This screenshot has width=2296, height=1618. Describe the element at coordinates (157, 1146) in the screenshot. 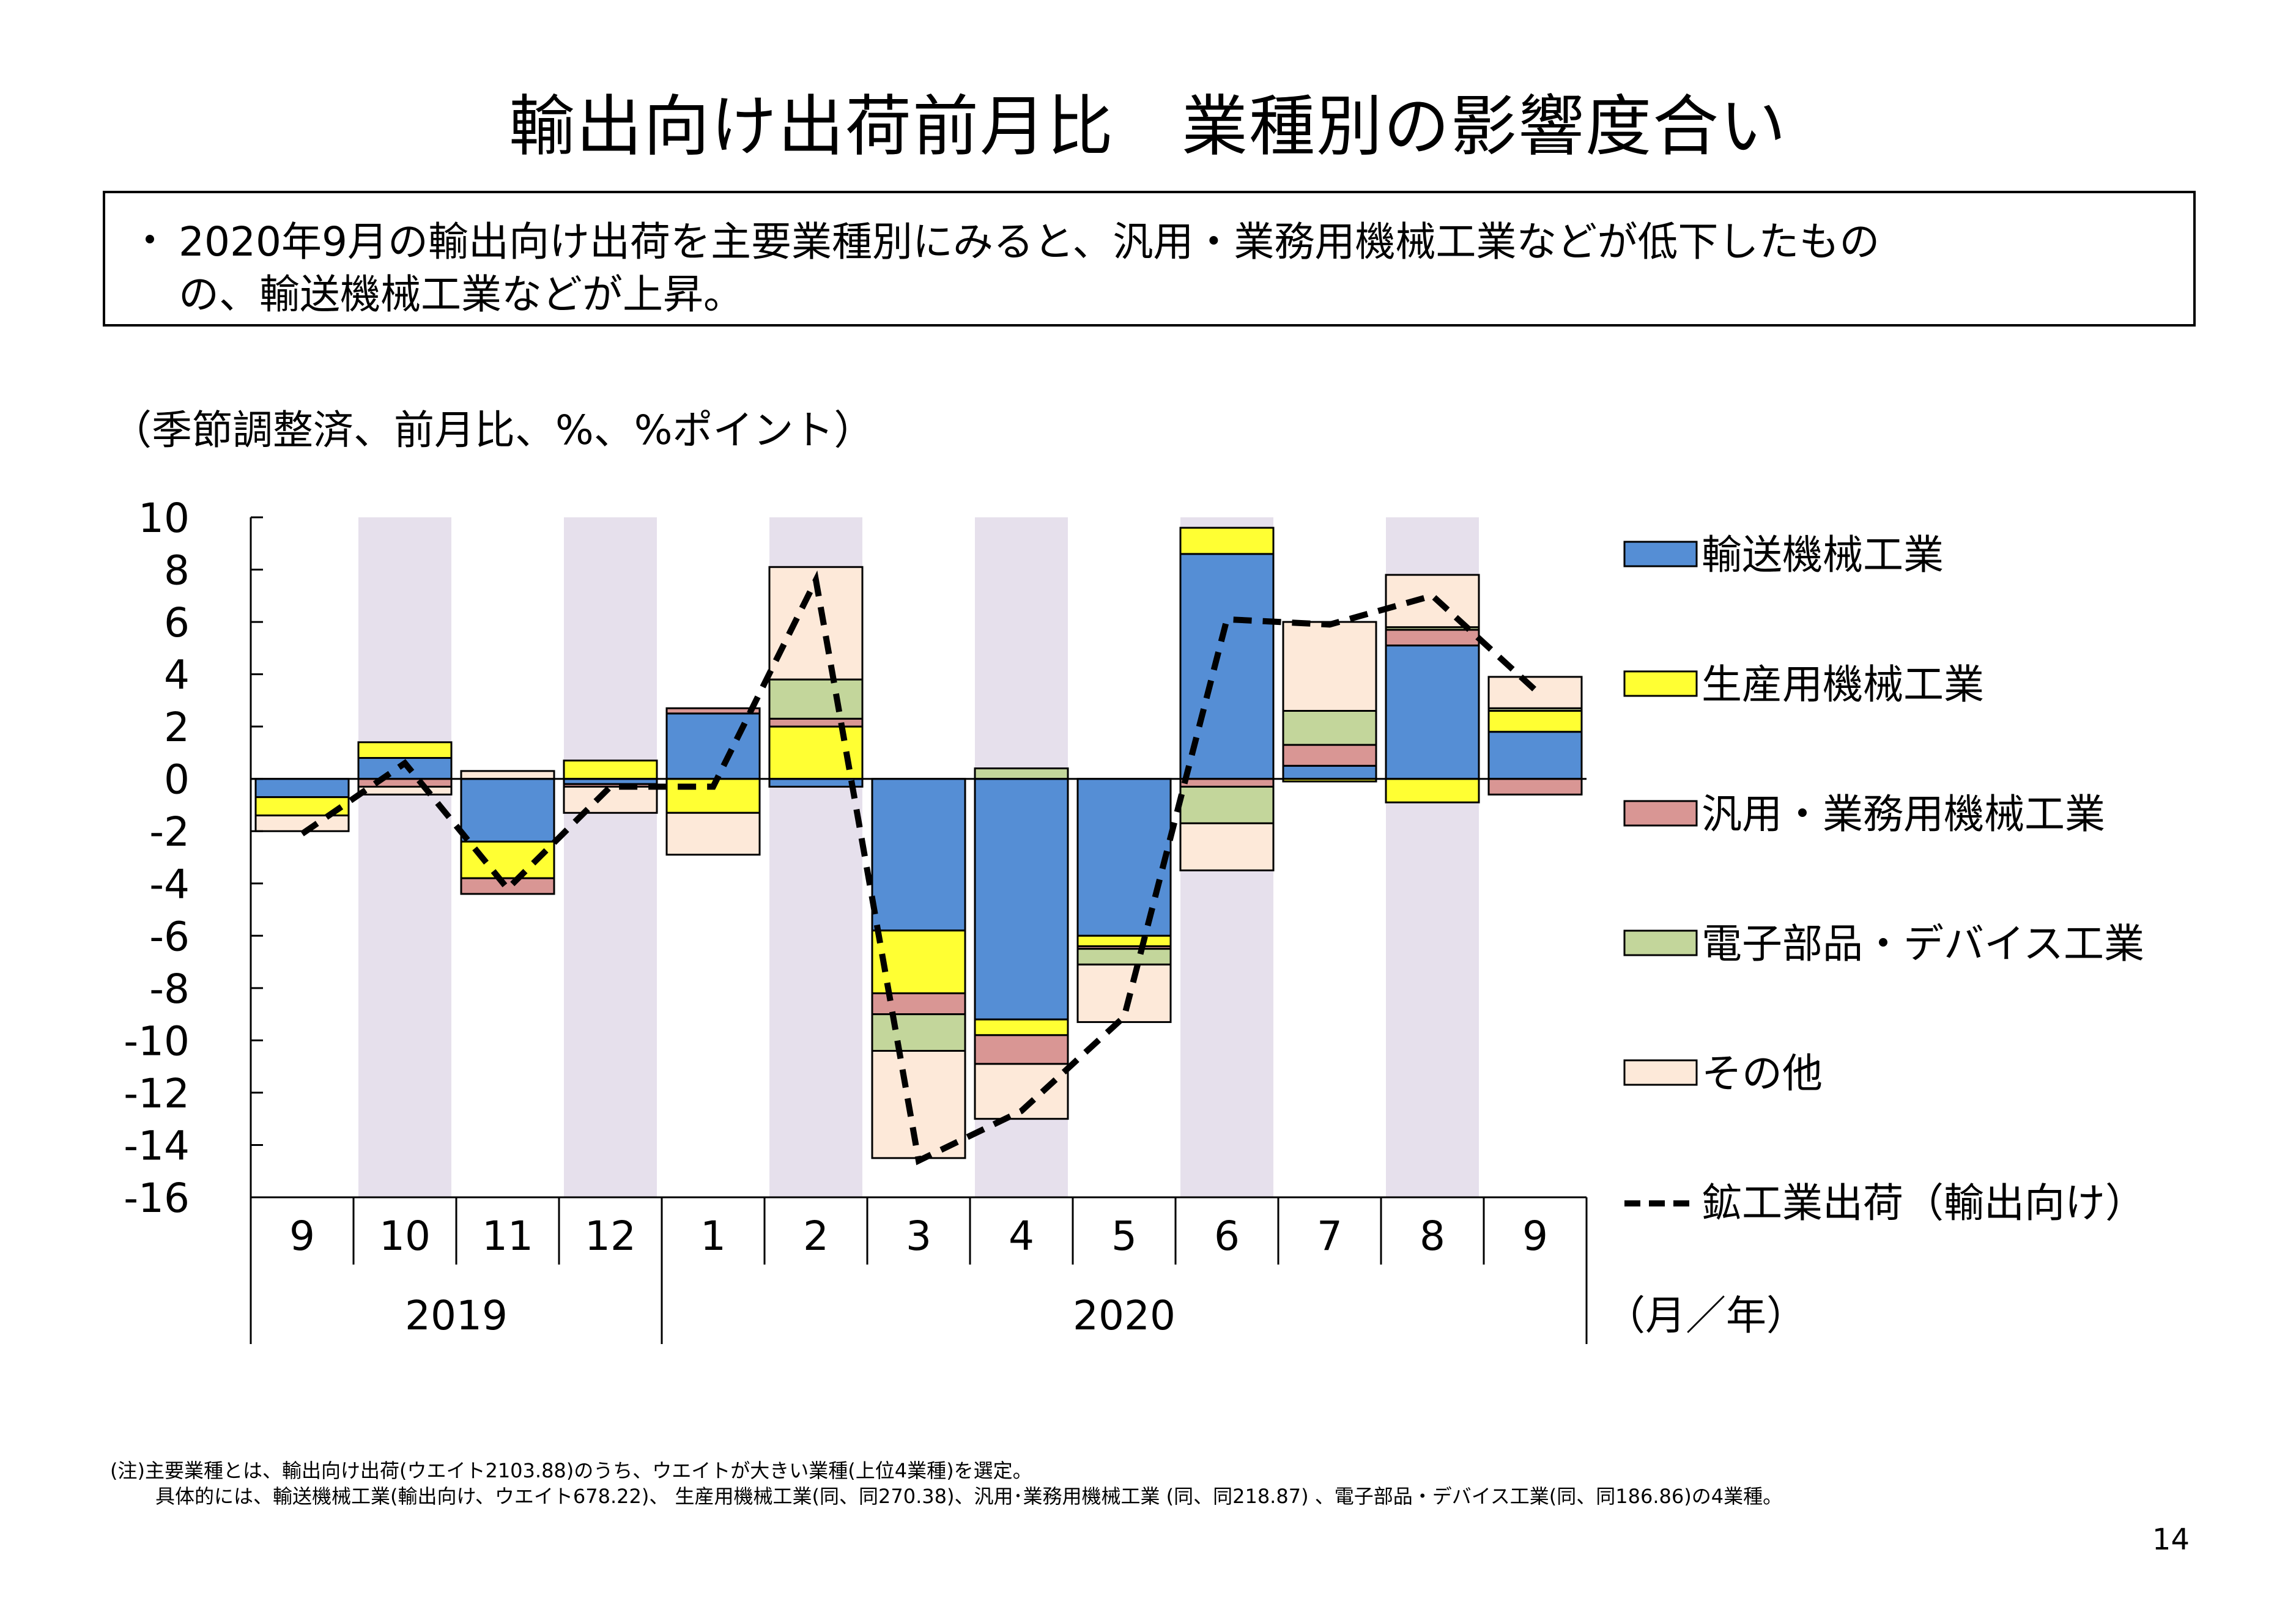

I see `y-tick-label: -14` at that location.